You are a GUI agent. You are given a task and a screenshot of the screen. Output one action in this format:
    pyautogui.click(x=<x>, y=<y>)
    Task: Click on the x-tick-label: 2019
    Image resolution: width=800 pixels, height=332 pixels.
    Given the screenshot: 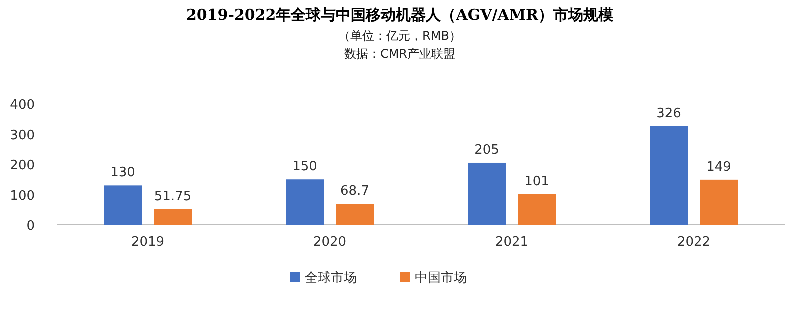 What is the action you would take?
    pyautogui.click(x=148, y=242)
    